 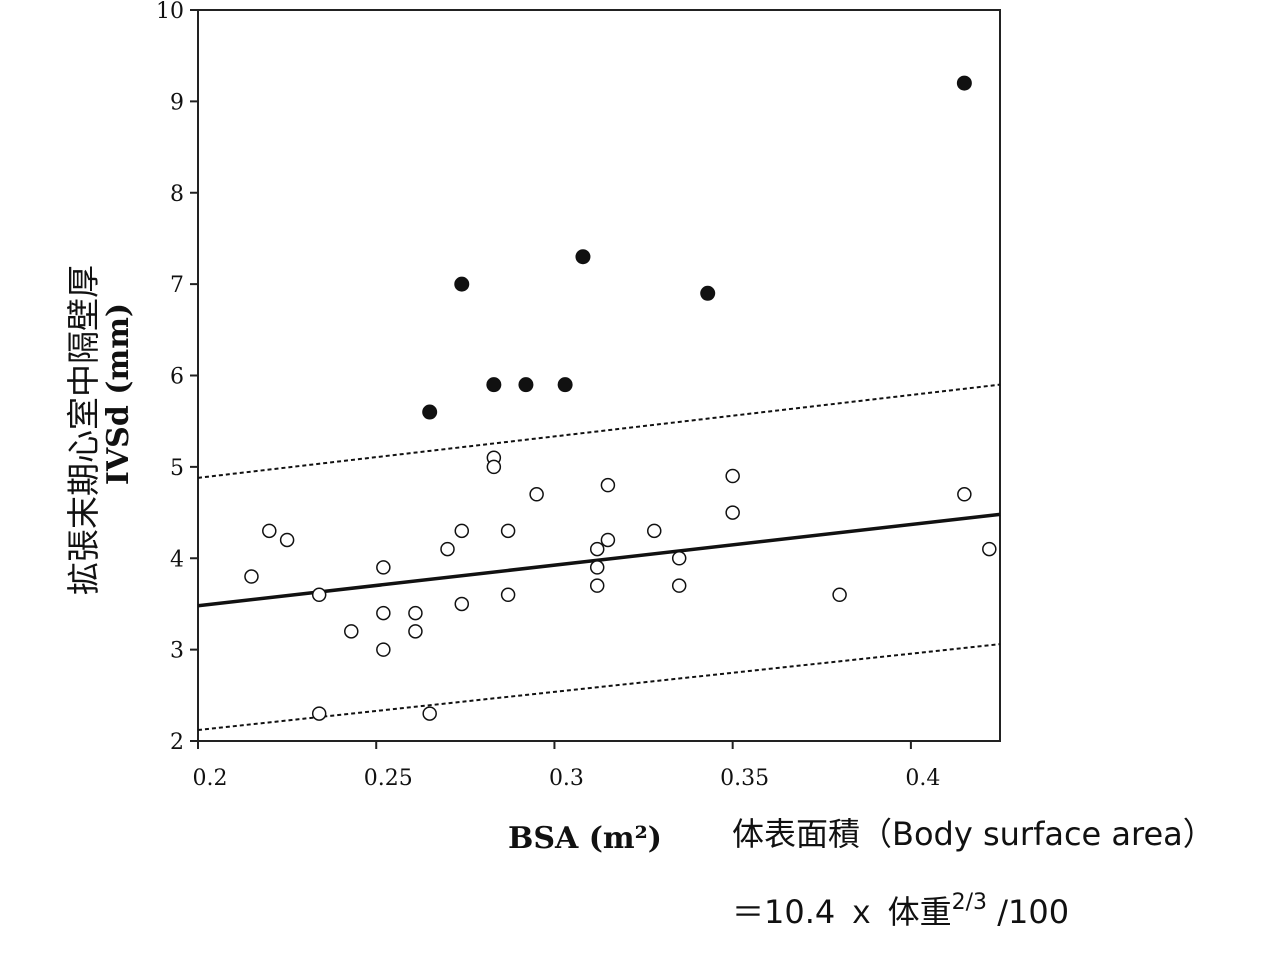 I want to click on y-tick-label: 7, so click(x=177, y=285).